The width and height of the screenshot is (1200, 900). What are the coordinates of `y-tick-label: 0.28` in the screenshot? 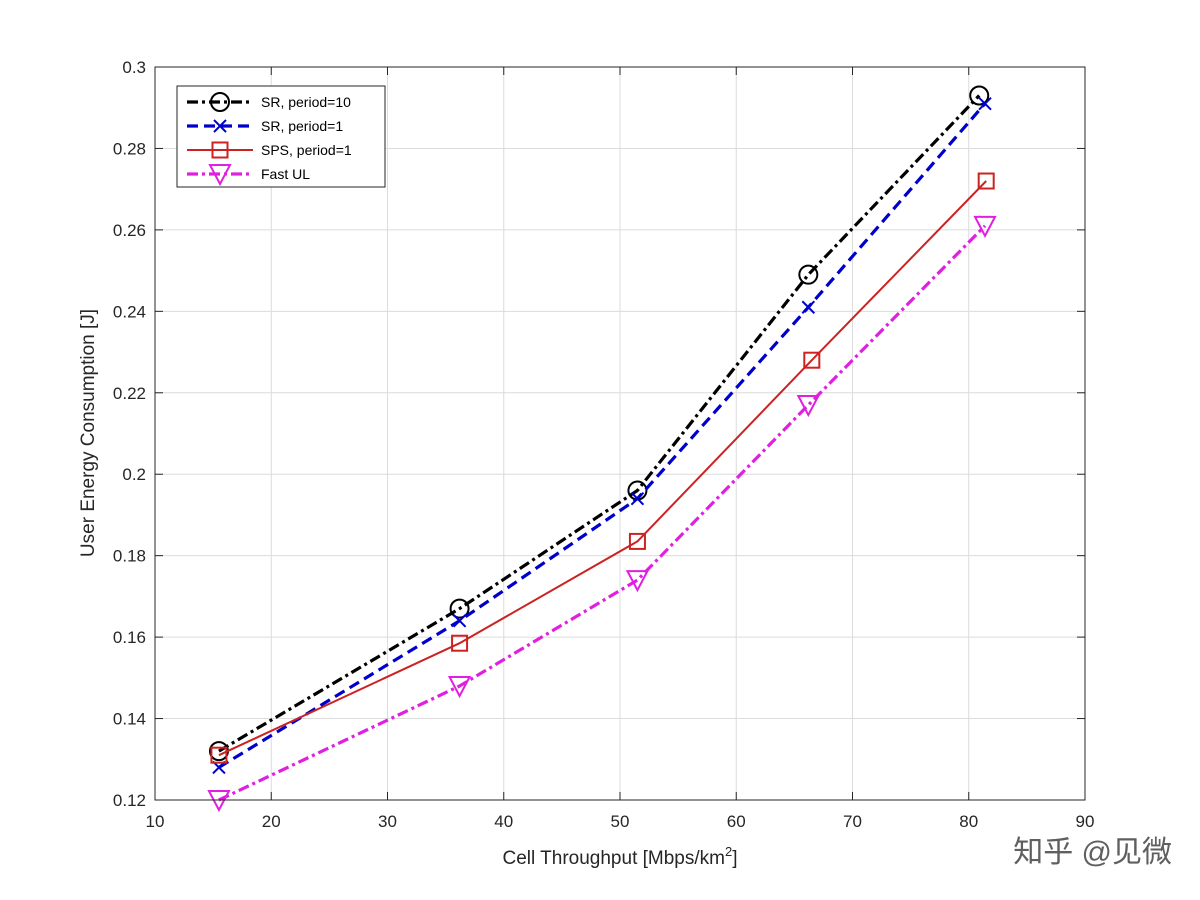 It's located at (129, 148).